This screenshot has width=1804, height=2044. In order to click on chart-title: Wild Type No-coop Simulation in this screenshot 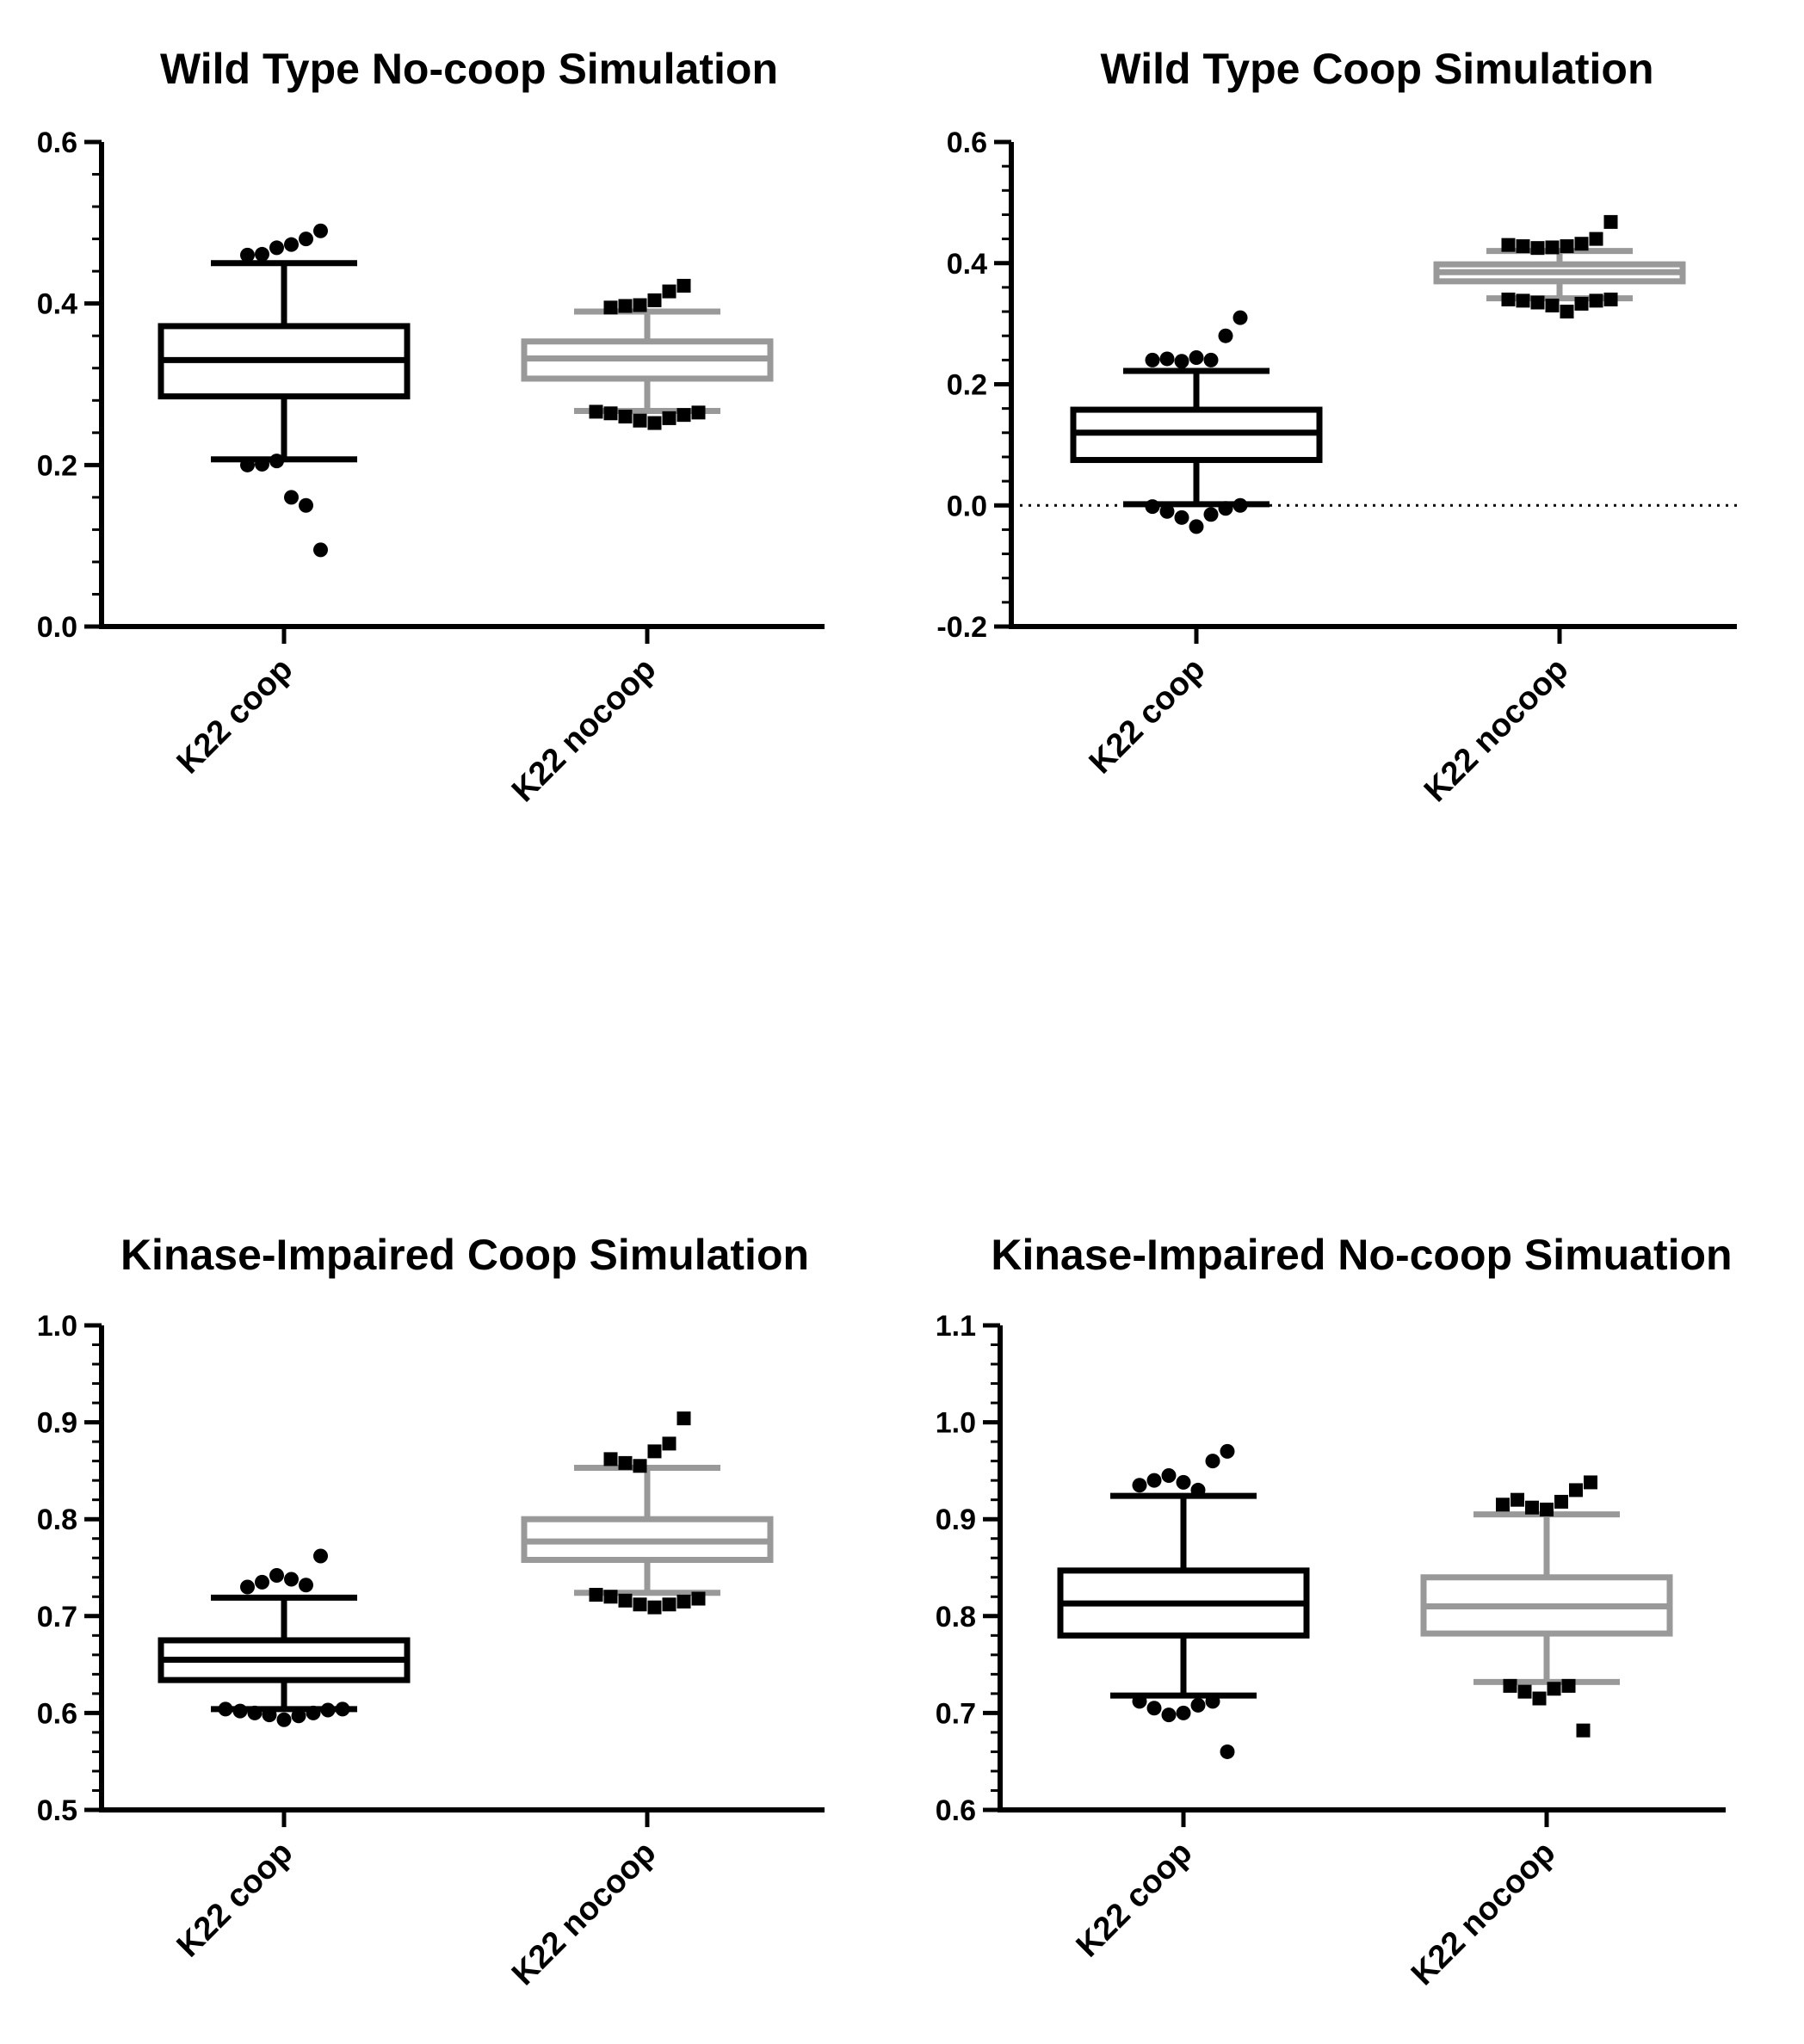, I will do `click(469, 69)`.